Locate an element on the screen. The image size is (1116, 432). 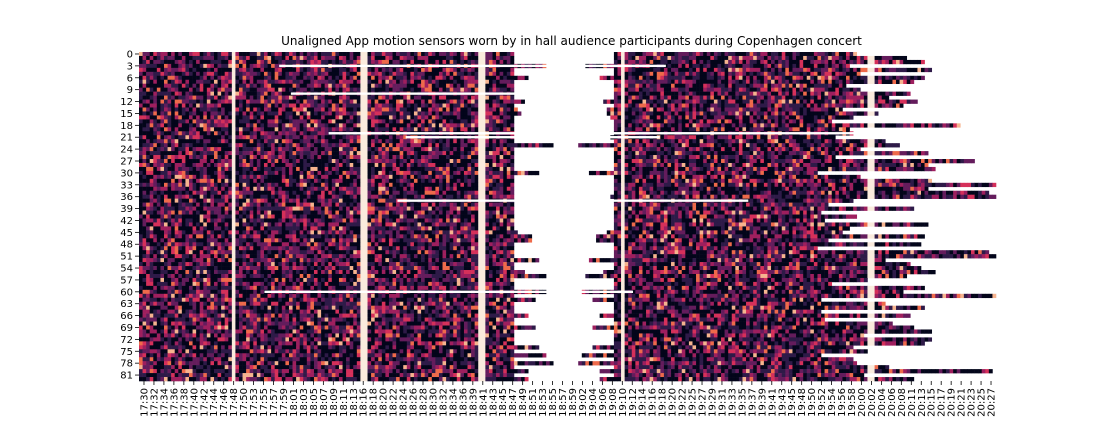
x-tick-label: 17:40 is located at coordinates (194, 402).